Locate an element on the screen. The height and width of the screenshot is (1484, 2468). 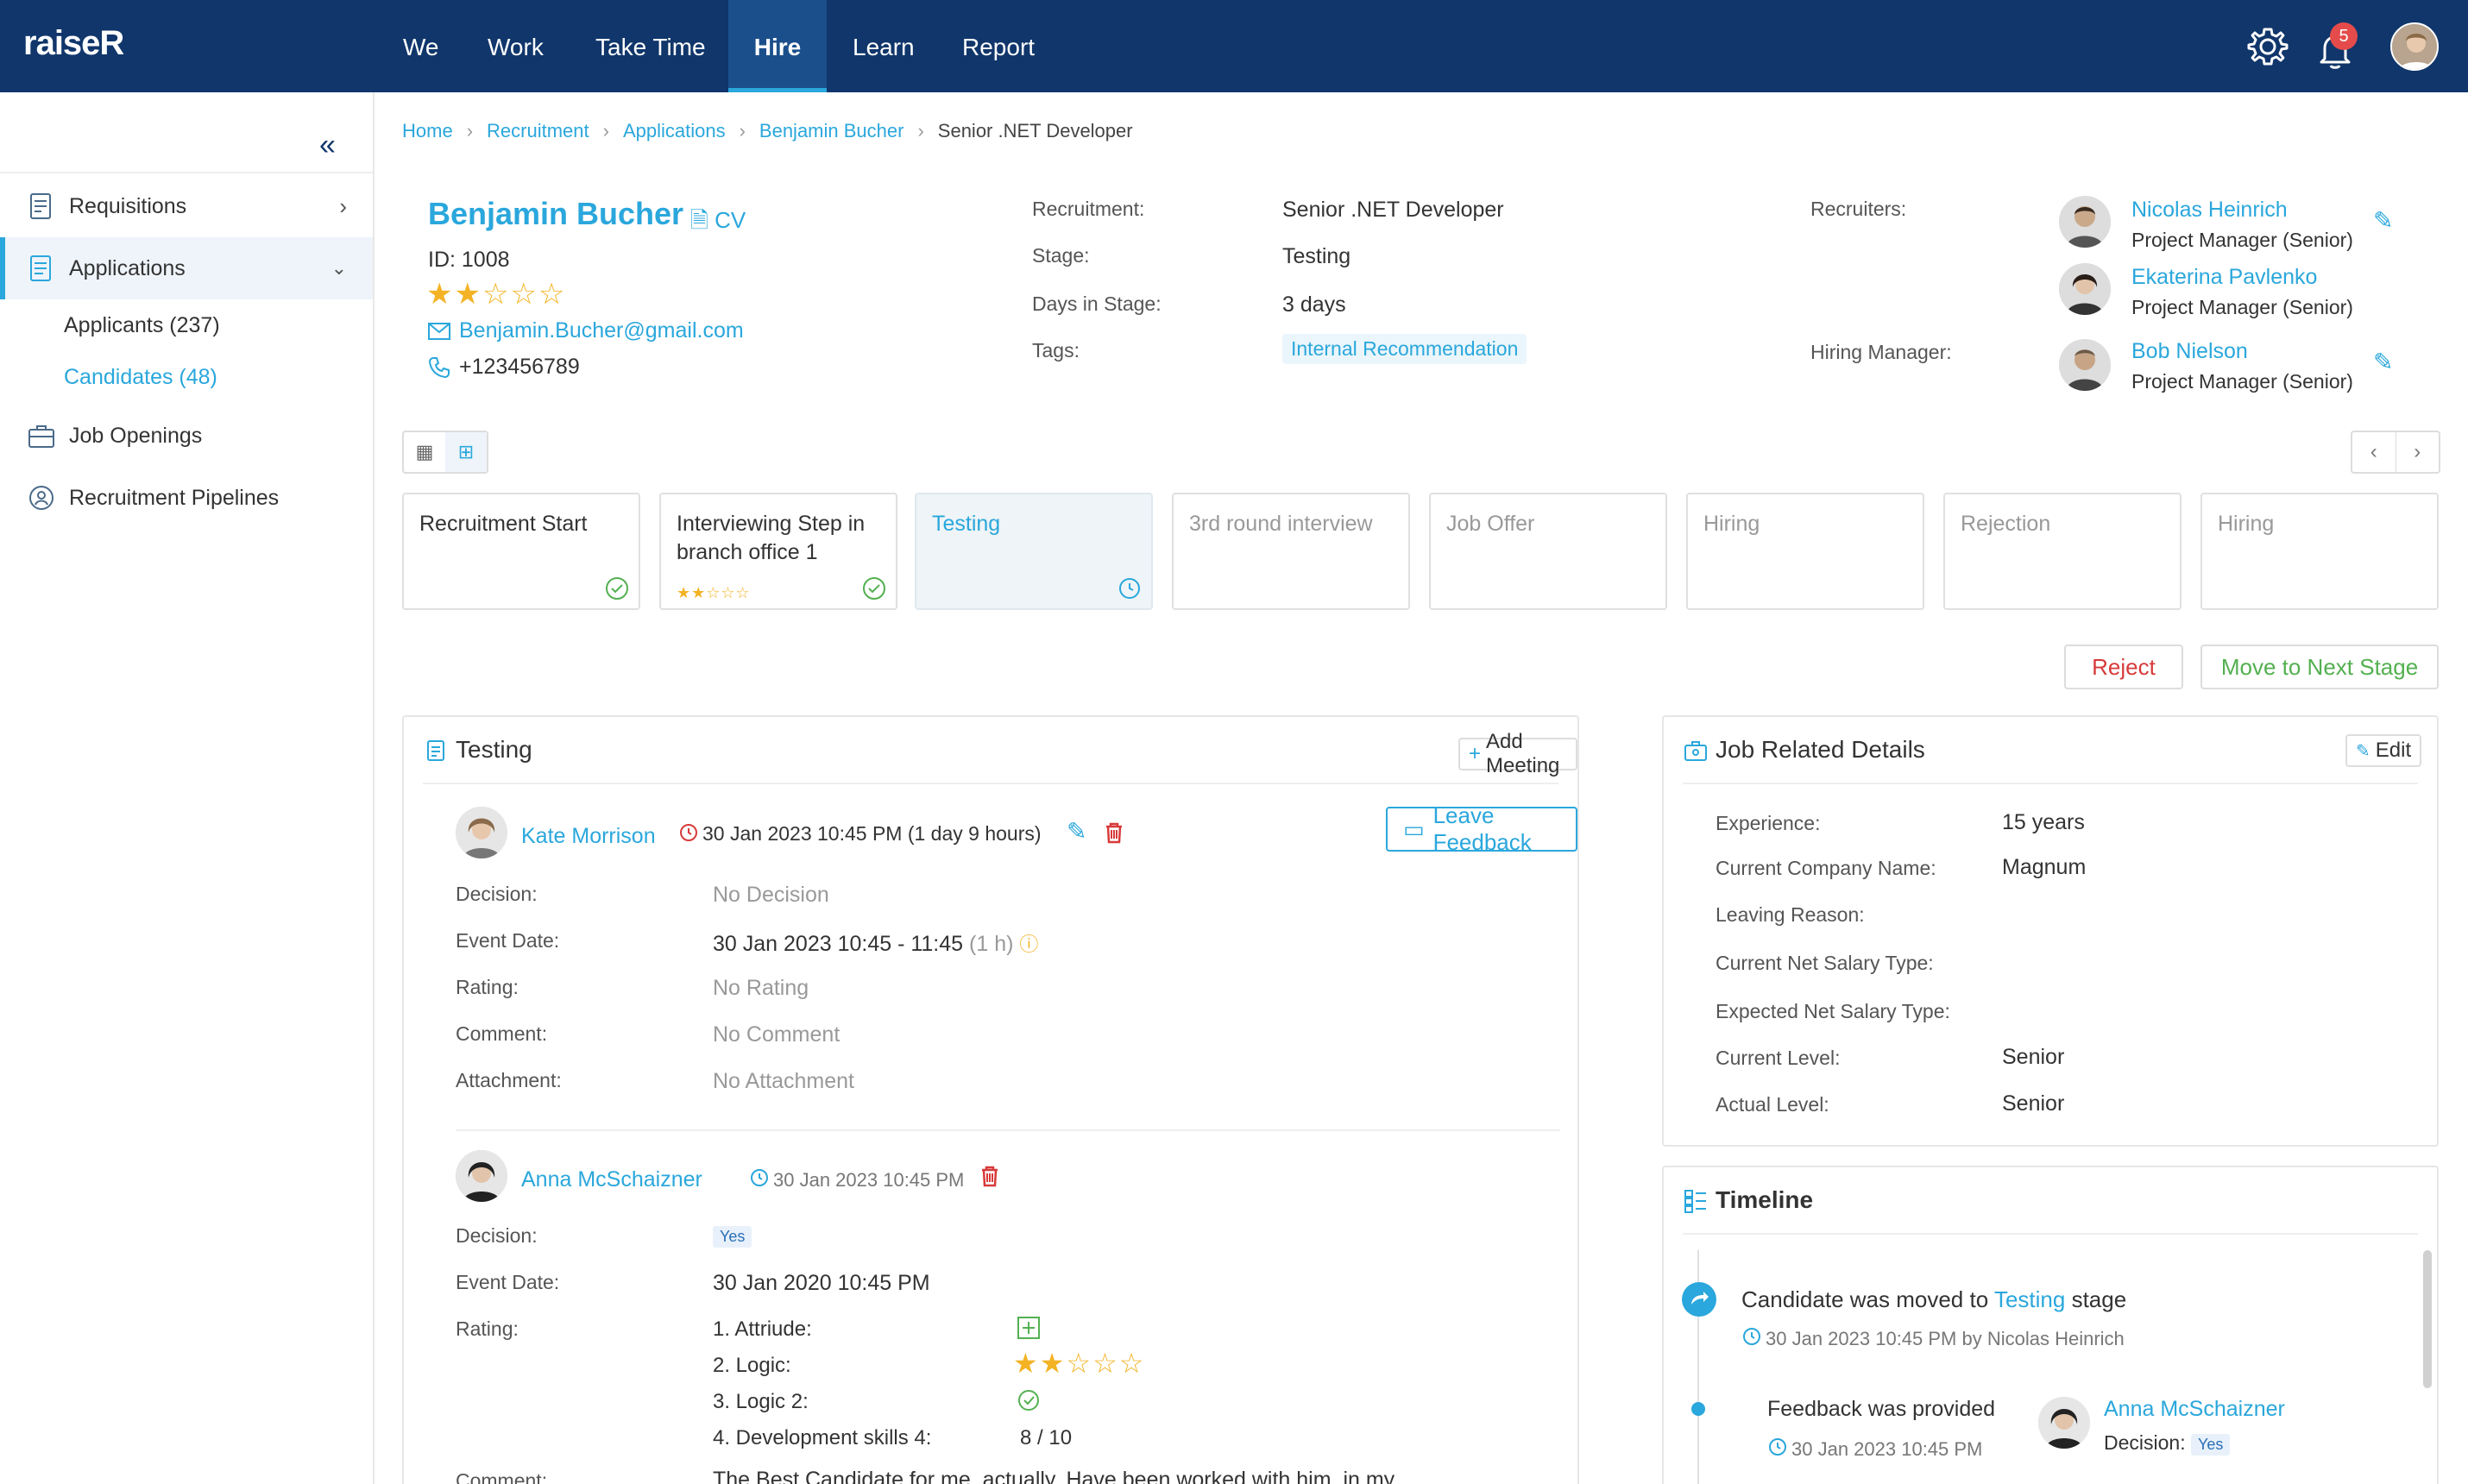
nav-learn: Learn is located at coordinates (884, 47).